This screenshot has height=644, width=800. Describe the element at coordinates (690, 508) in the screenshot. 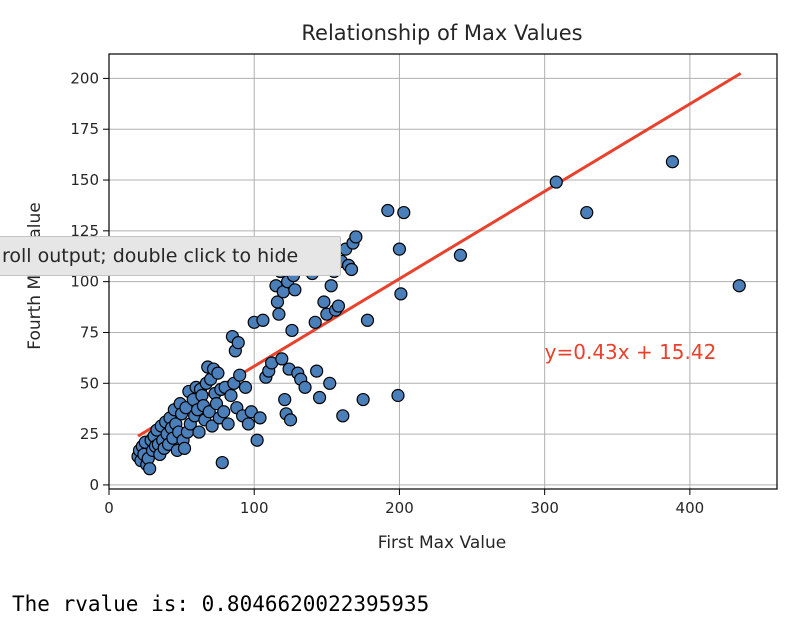

I see `x-tick-label: 400` at that location.